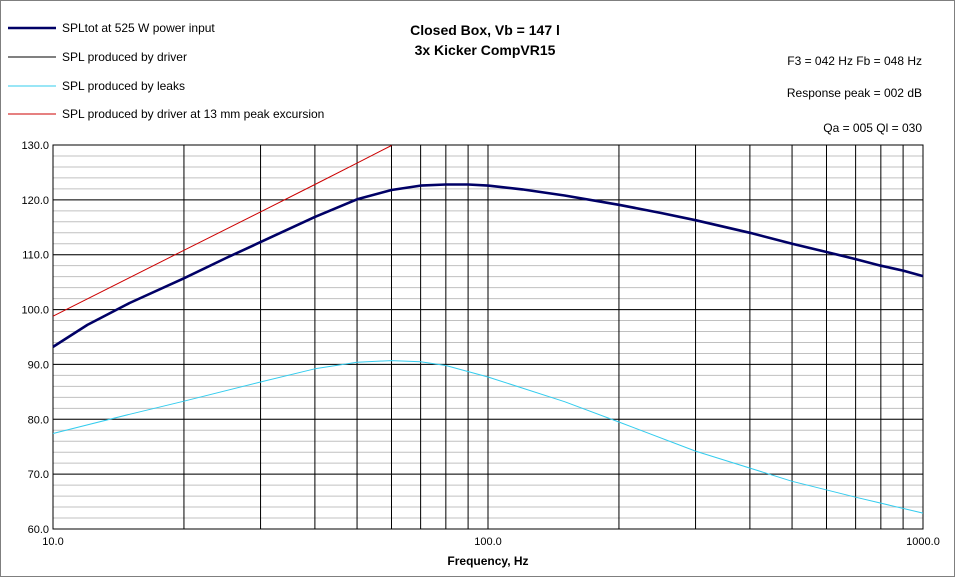 The image size is (955, 577). I want to click on legend-label: SPL produced by leaks, so click(123, 86).